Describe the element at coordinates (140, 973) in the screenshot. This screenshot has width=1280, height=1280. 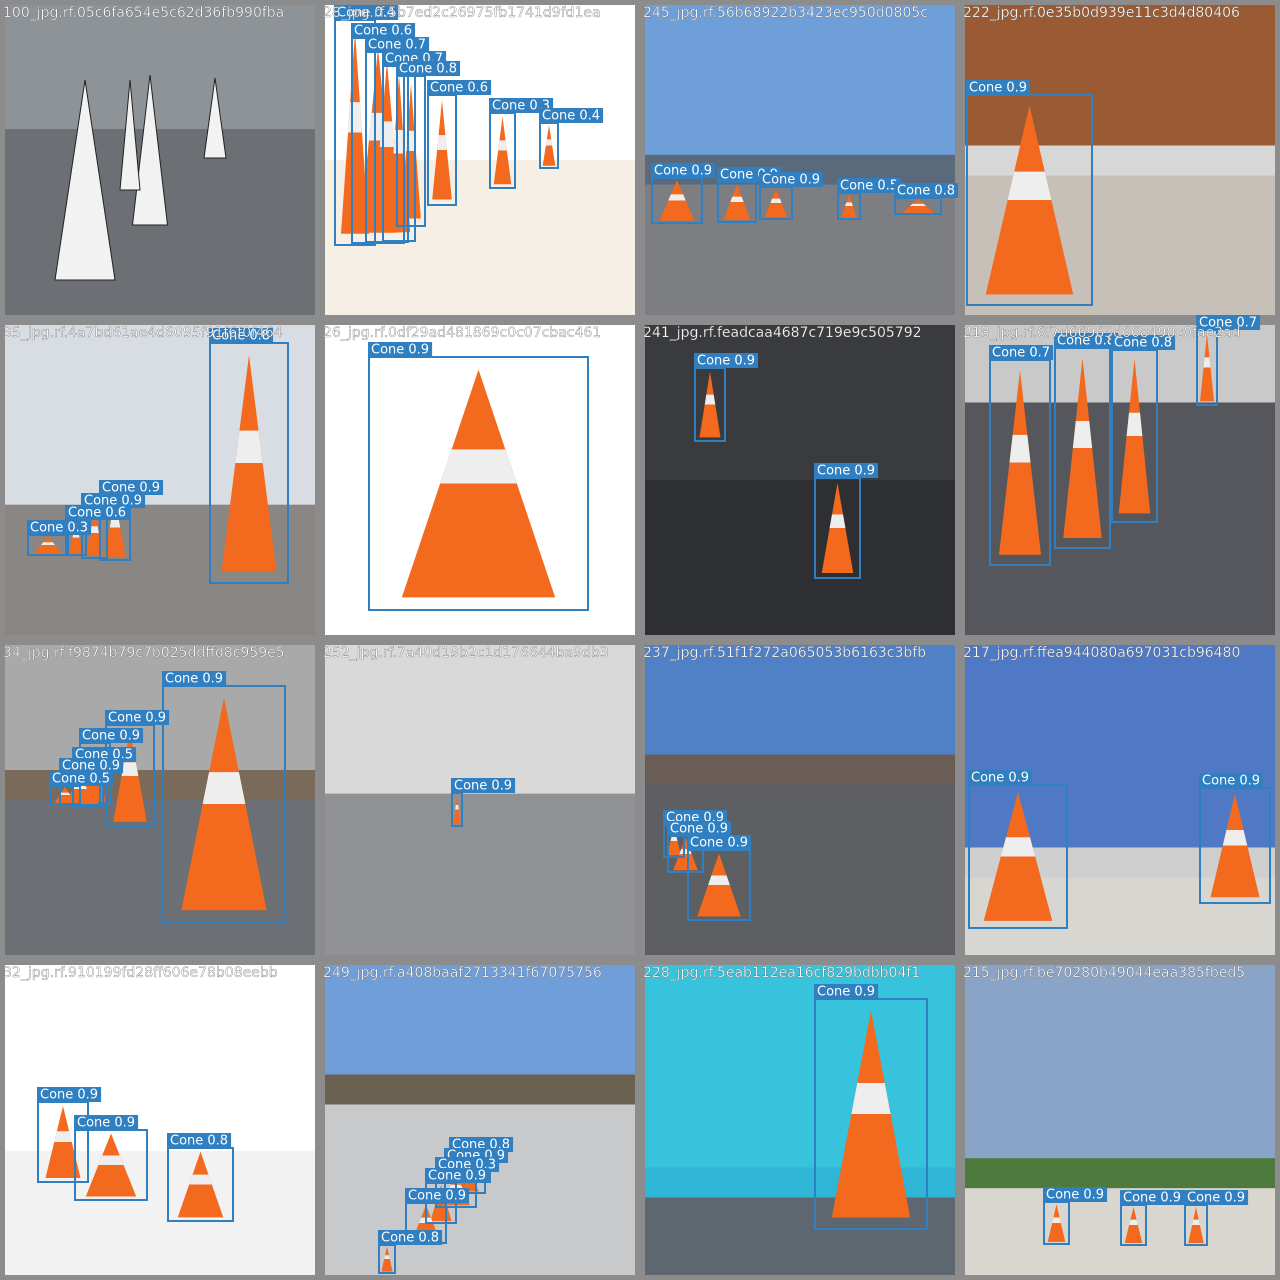
I see `filename: 32_jpg.rf.910199fd28ff606e78b08eebb` at that location.